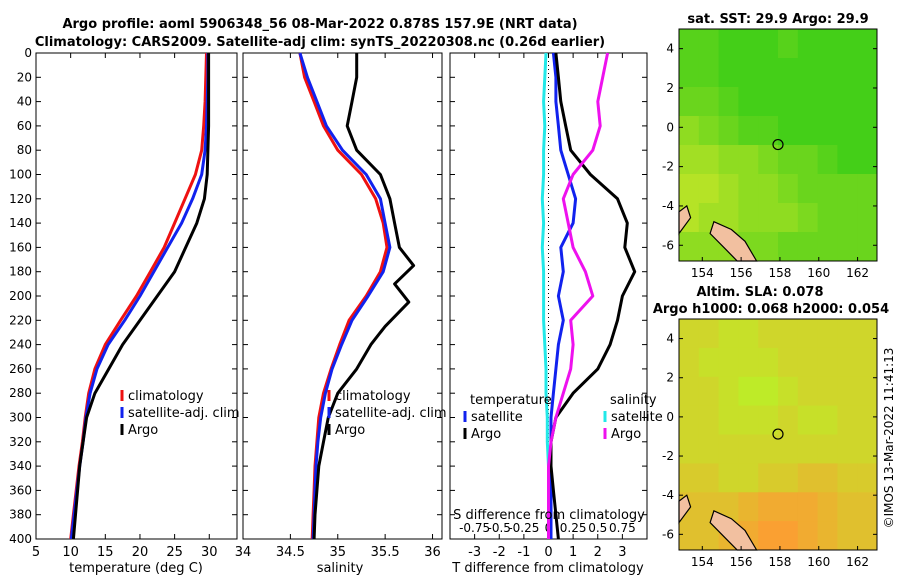  What do you see at coordinates (702, 273) in the screenshot?
I see `map-x-tick-label: 154` at bounding box center [702, 273].